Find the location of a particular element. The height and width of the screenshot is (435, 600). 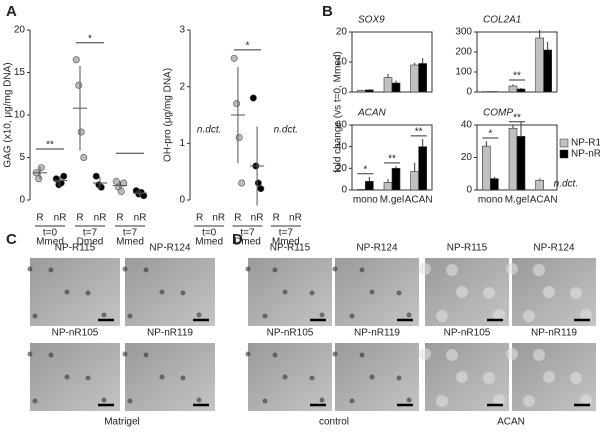

y-tick-label: 200 is located at coordinates (463, 52).